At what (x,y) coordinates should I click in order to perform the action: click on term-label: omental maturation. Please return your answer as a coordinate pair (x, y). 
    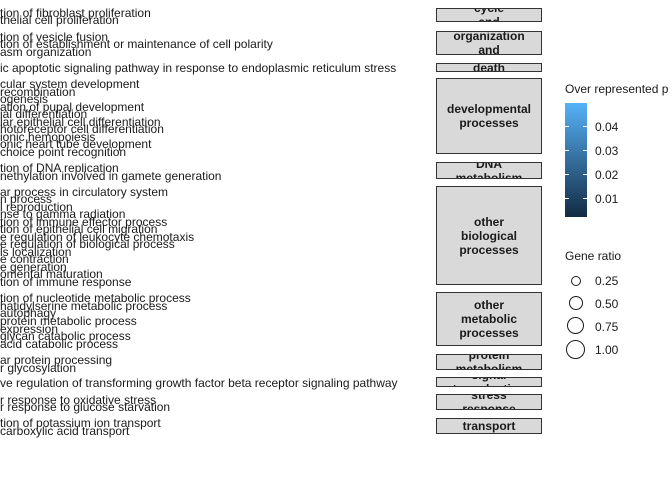
    Looking at the image, I should click on (51, 274).